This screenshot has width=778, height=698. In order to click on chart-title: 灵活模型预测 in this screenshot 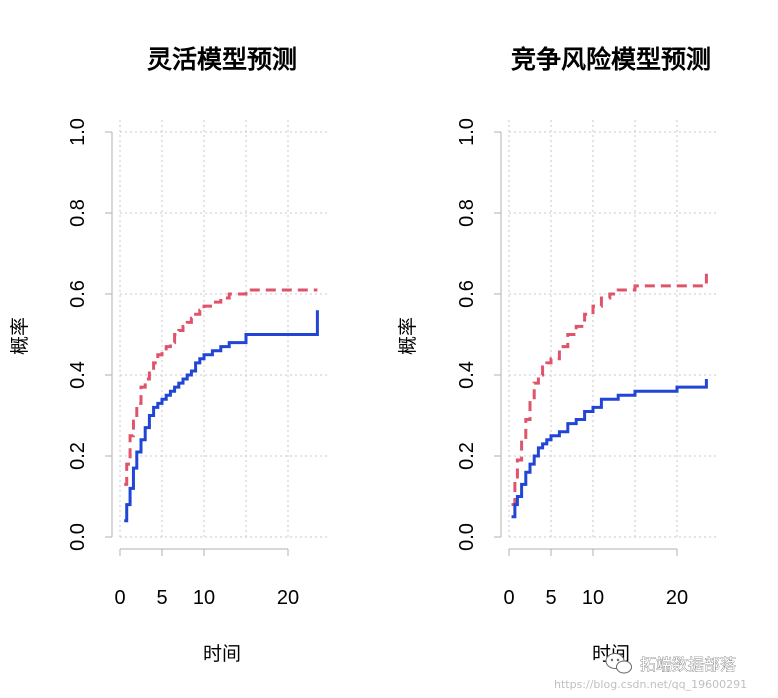, I will do `click(222, 59)`.